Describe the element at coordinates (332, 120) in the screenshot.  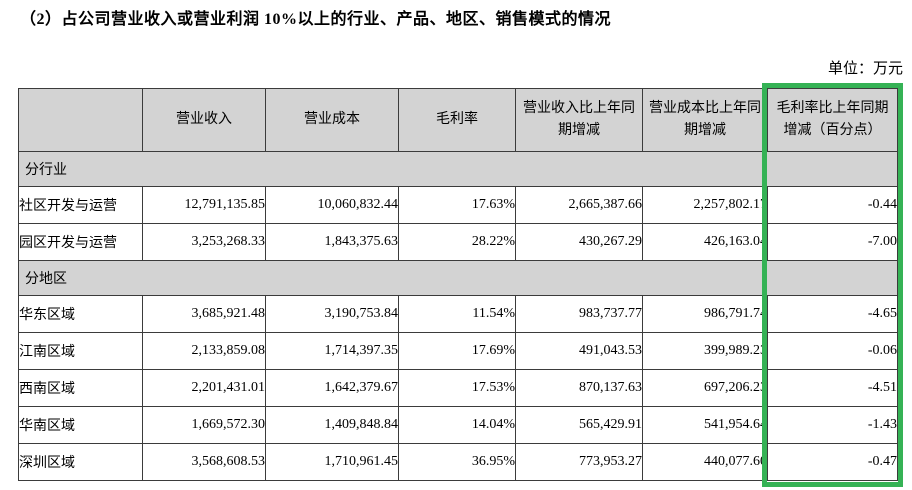
I see `header-cell-cost: 营业成本` at that location.